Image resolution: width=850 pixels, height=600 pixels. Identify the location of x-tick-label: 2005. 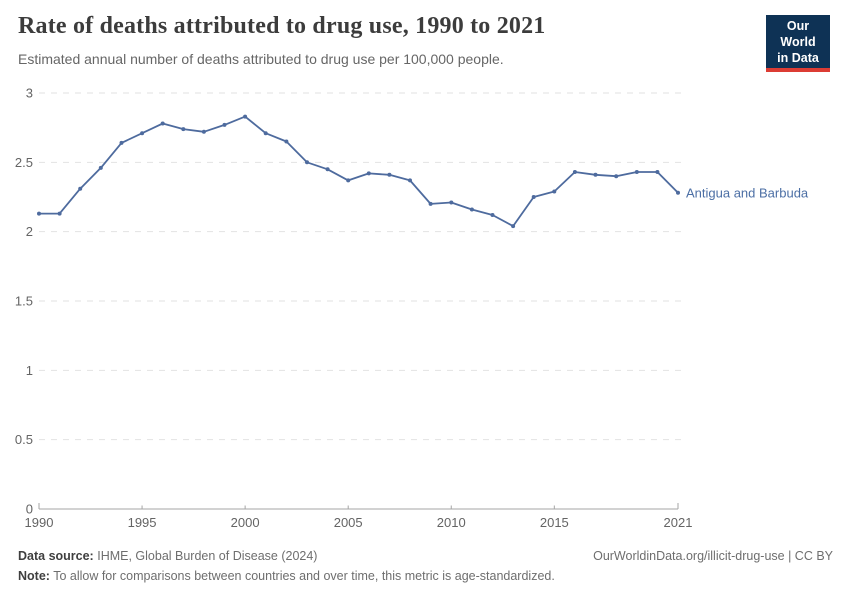
(348, 522).